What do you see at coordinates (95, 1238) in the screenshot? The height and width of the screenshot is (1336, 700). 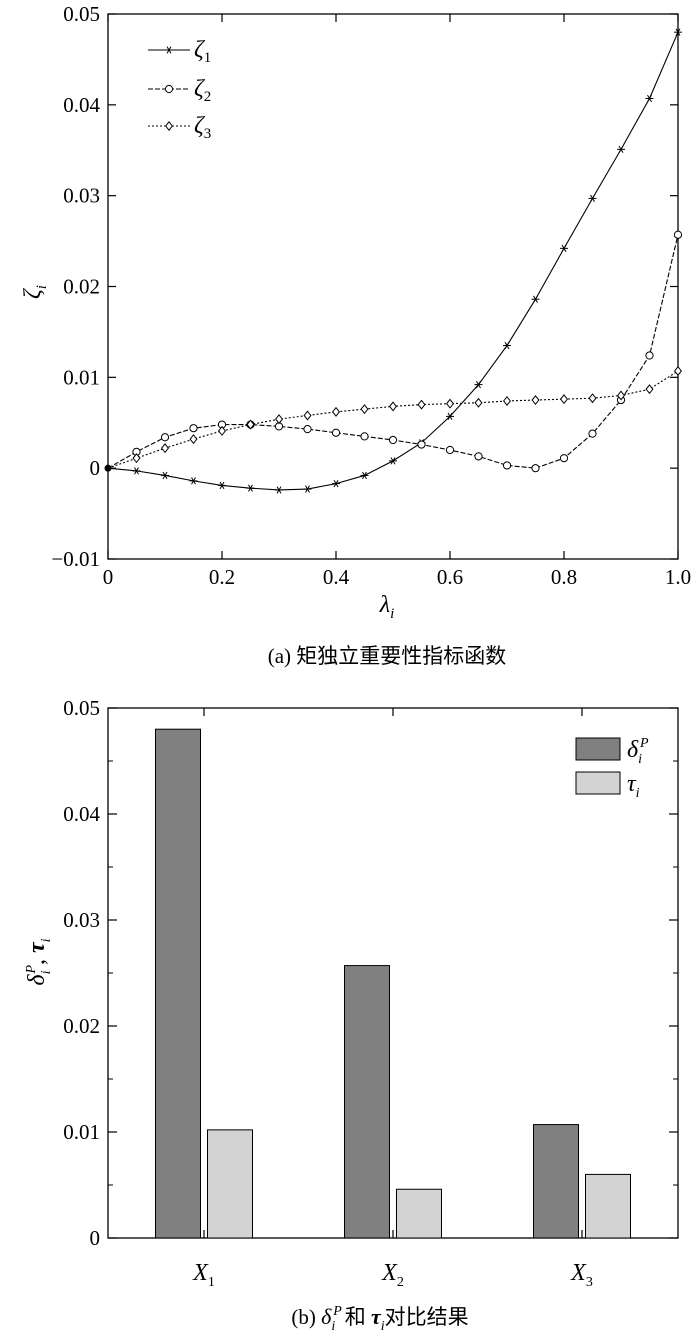 I see `y-tick-label-b: 0` at bounding box center [95, 1238].